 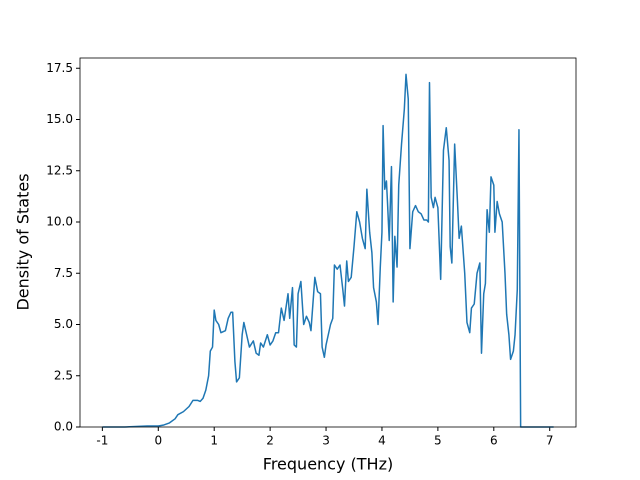 I want to click on x-tick-label: 7, so click(x=550, y=441).